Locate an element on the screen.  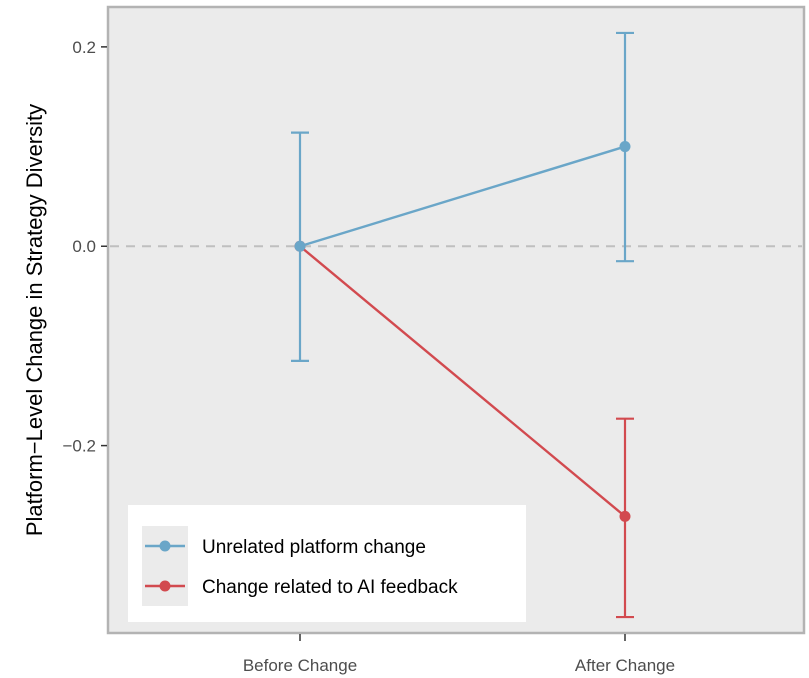
x-tick-label: After Change is located at coordinates (625, 665).